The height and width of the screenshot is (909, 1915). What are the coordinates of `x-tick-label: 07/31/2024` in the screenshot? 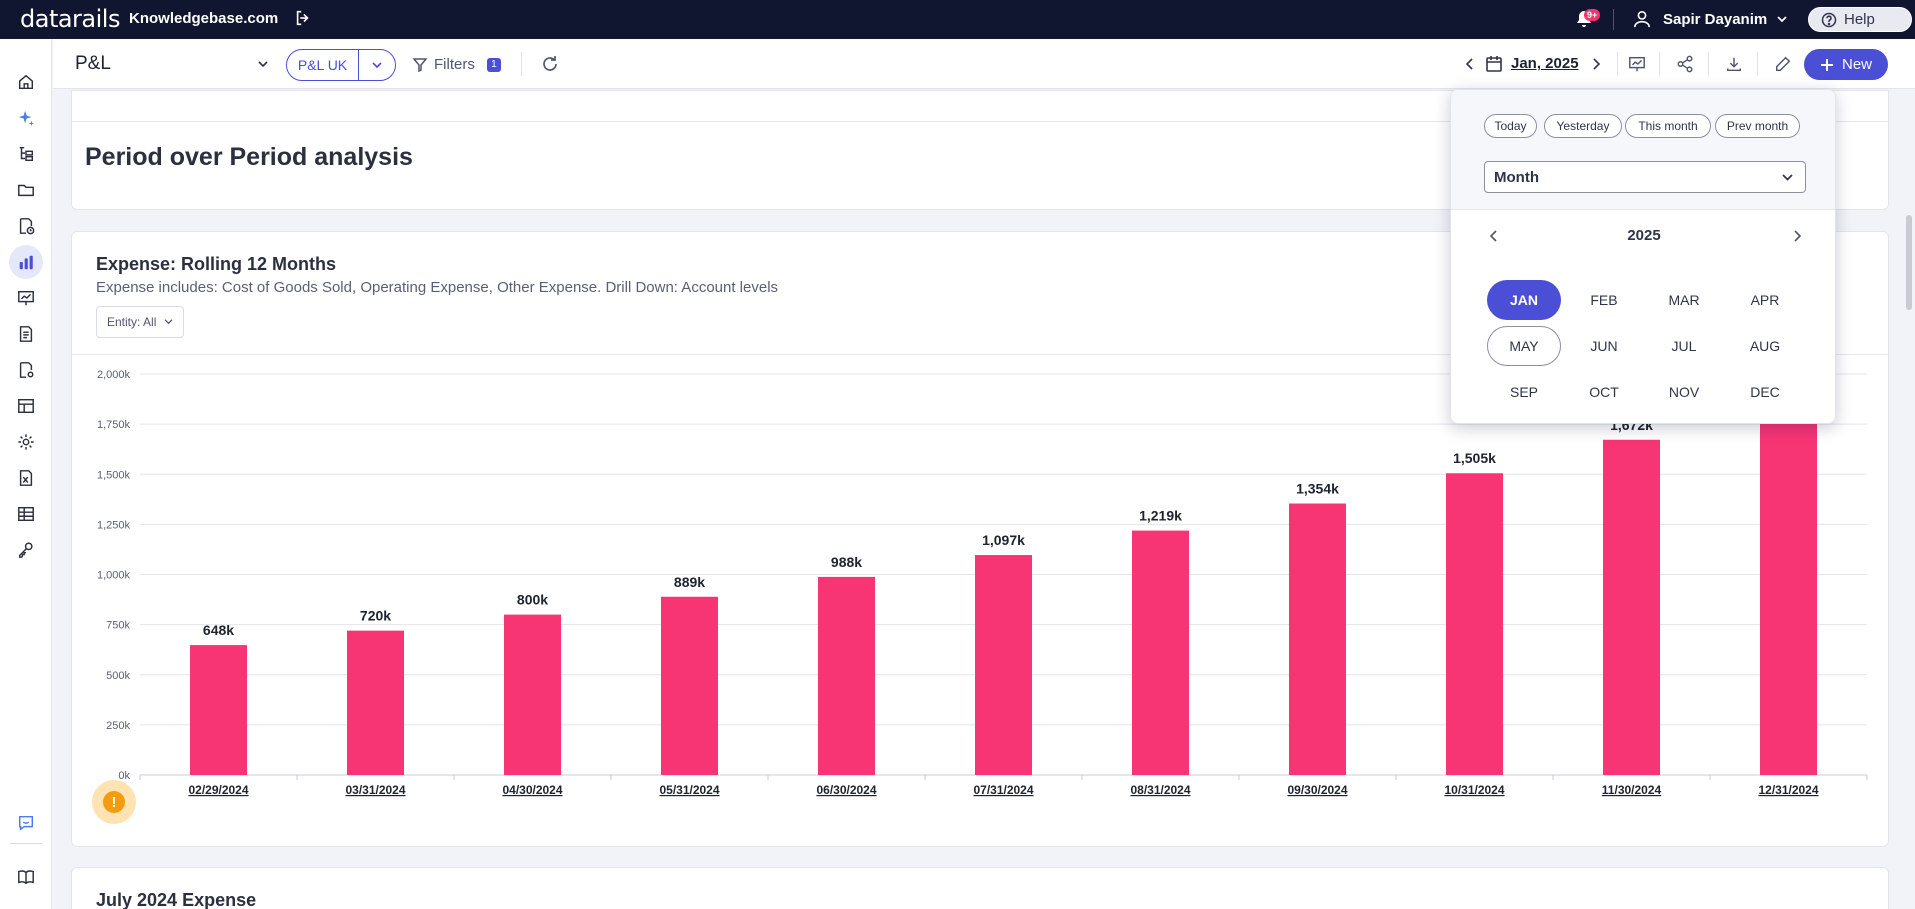 It's located at (1003, 790).